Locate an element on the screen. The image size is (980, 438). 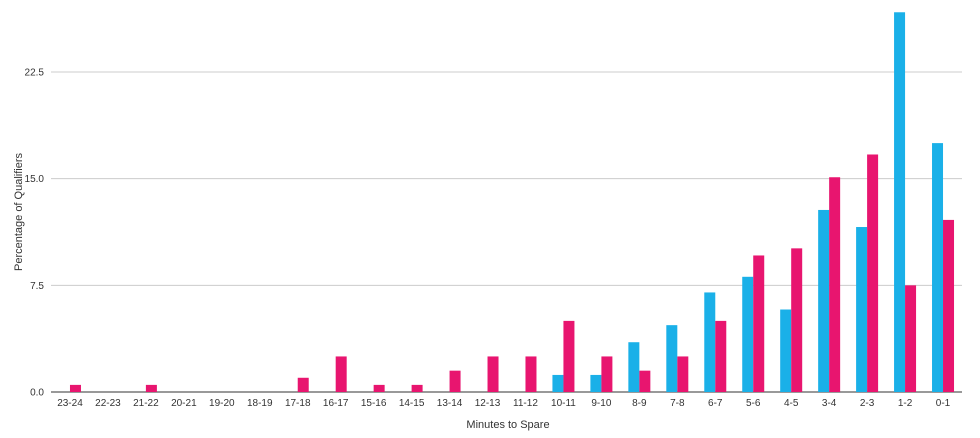
x-tick-label: 20-21 is located at coordinates (184, 403).